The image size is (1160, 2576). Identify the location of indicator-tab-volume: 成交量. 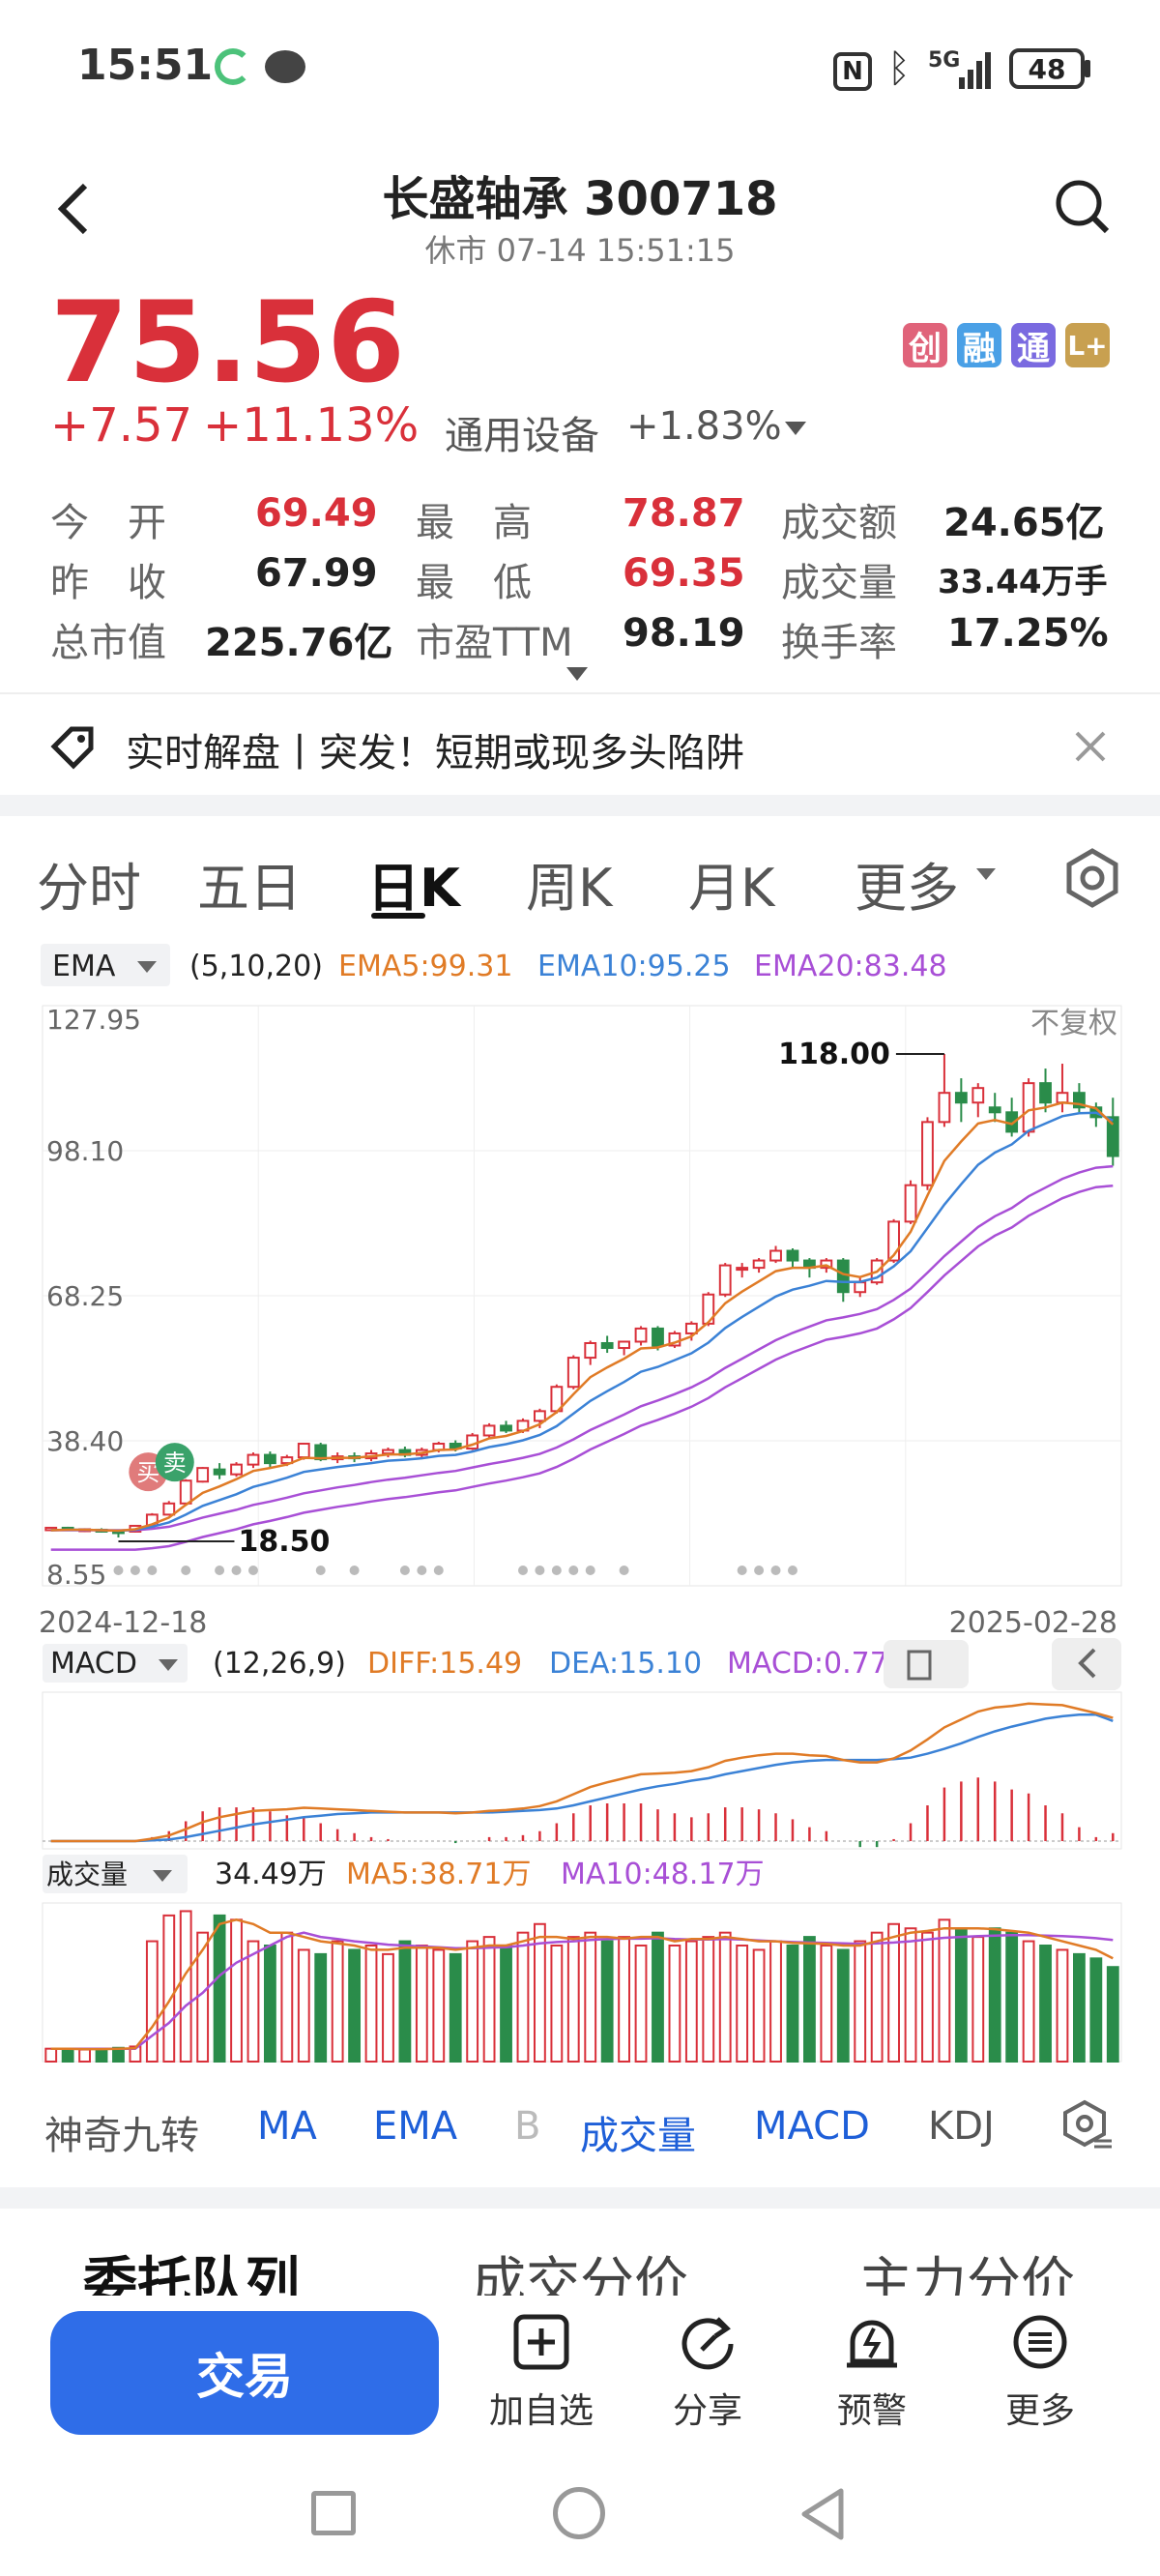
(638, 2136).